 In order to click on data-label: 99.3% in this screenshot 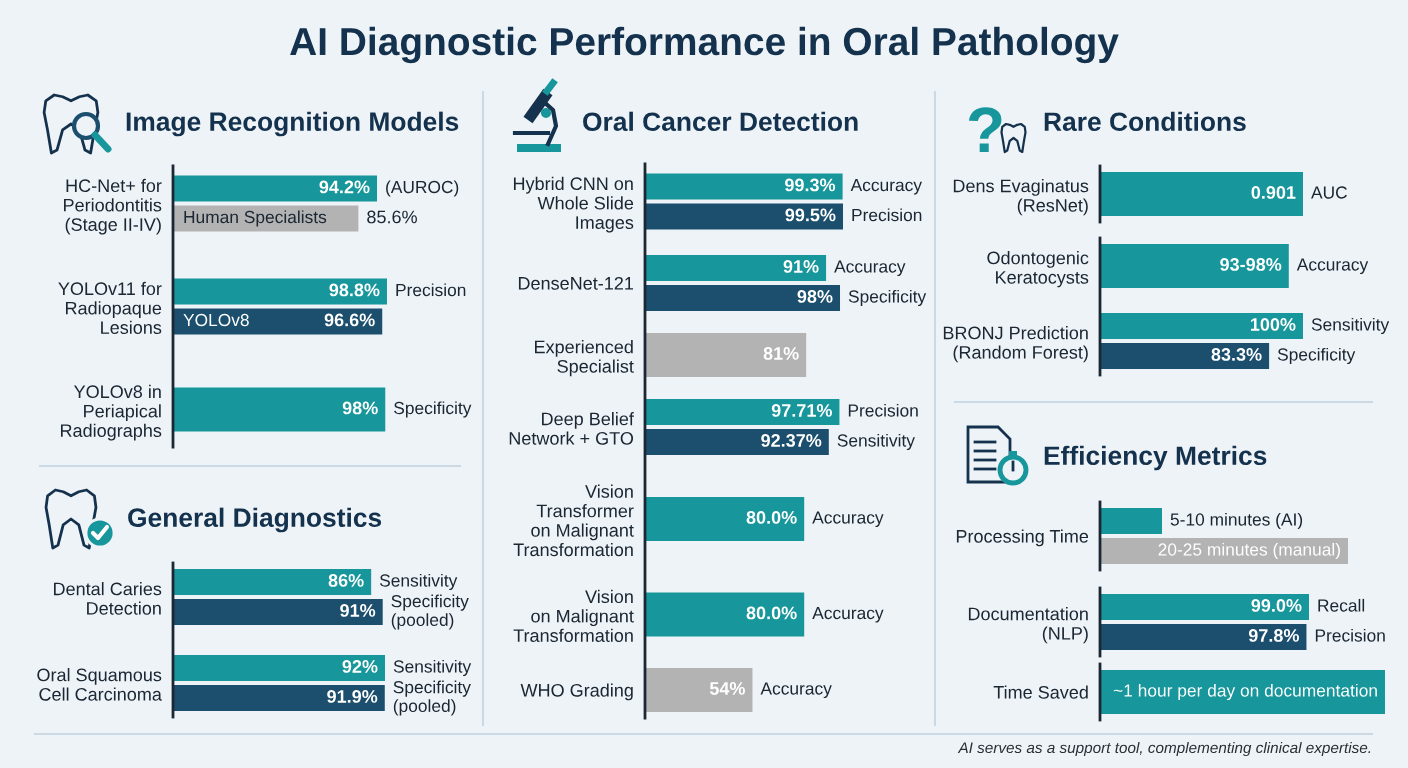, I will do `click(810, 185)`.